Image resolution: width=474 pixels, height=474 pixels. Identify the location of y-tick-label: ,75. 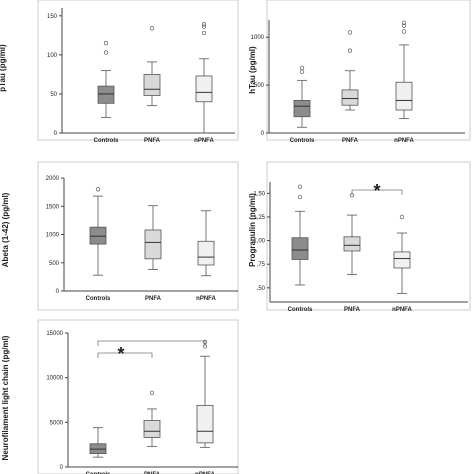
(261, 265).